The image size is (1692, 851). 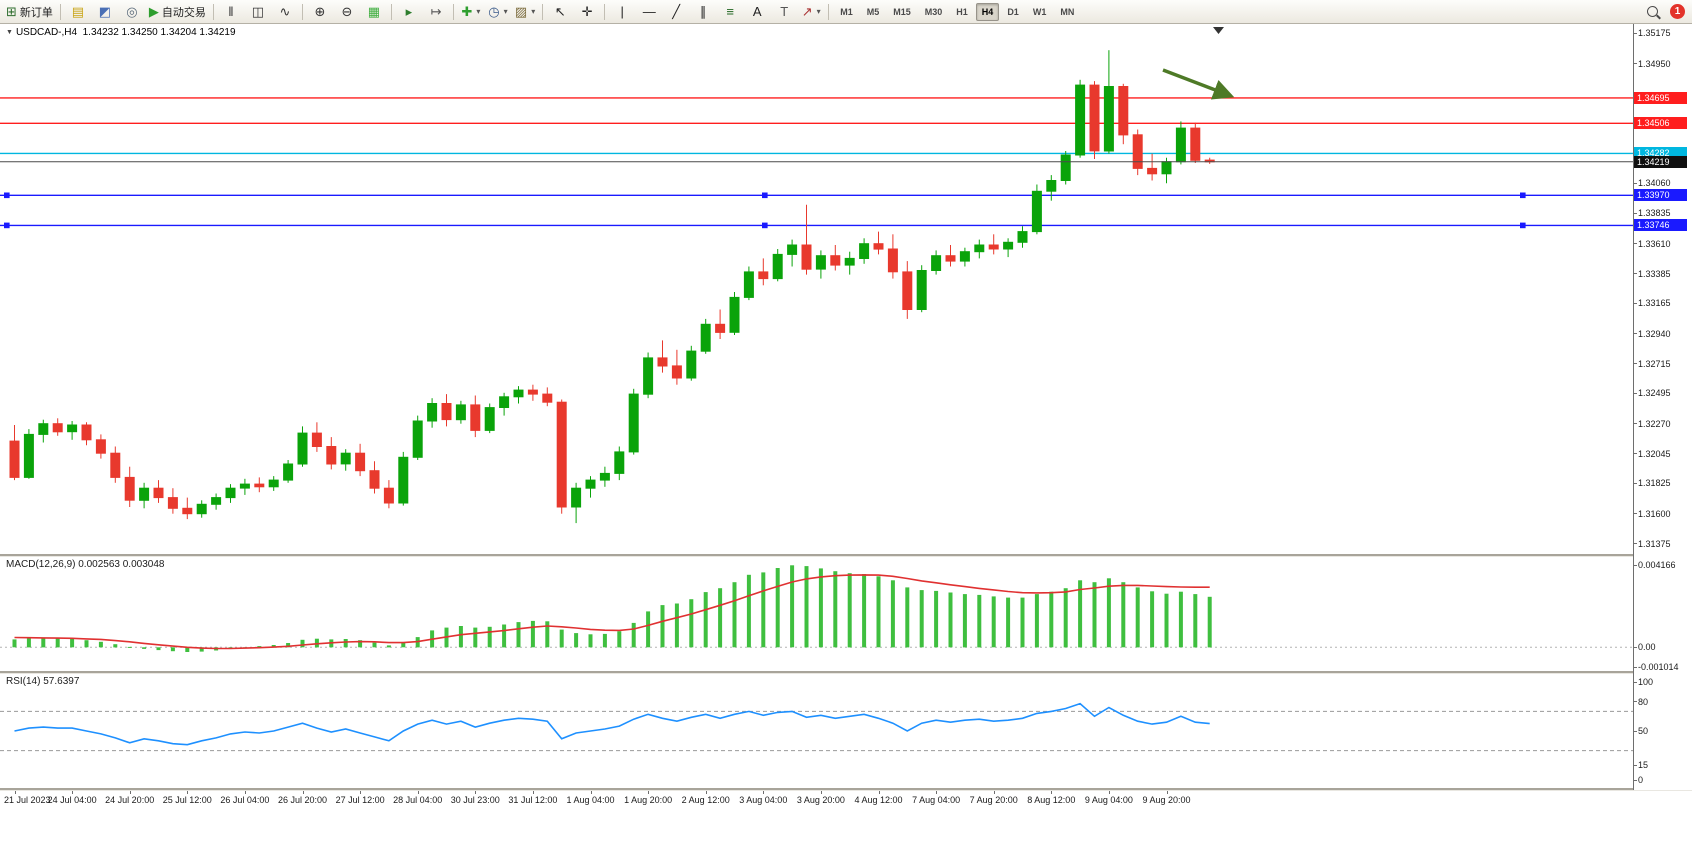 I want to click on annotation-arrow, so click(x=1198, y=84).